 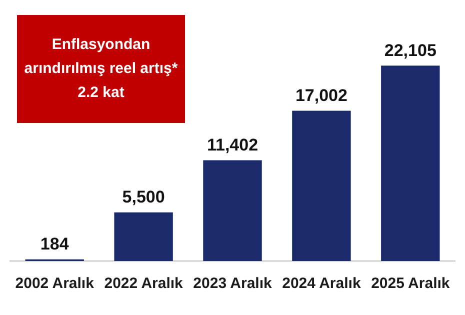 What do you see at coordinates (55, 283) in the screenshot?
I see `x-tick-label: 2002 Aralık` at bounding box center [55, 283].